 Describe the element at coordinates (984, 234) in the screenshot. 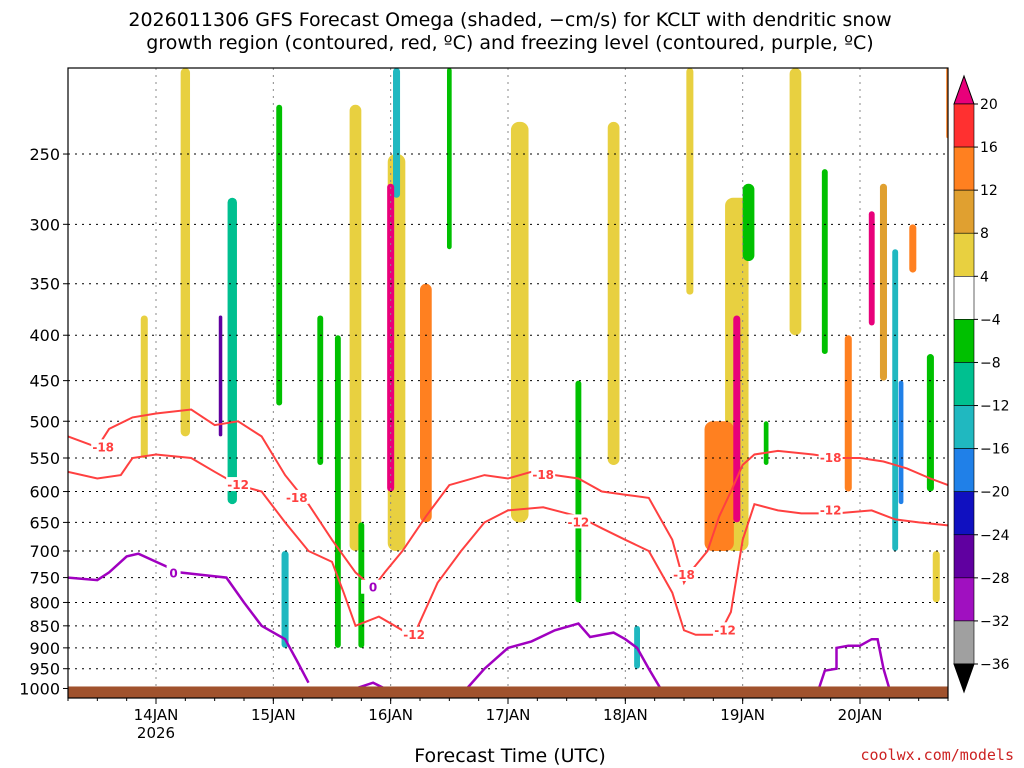

I see `colorbar-label-3: 8` at that location.